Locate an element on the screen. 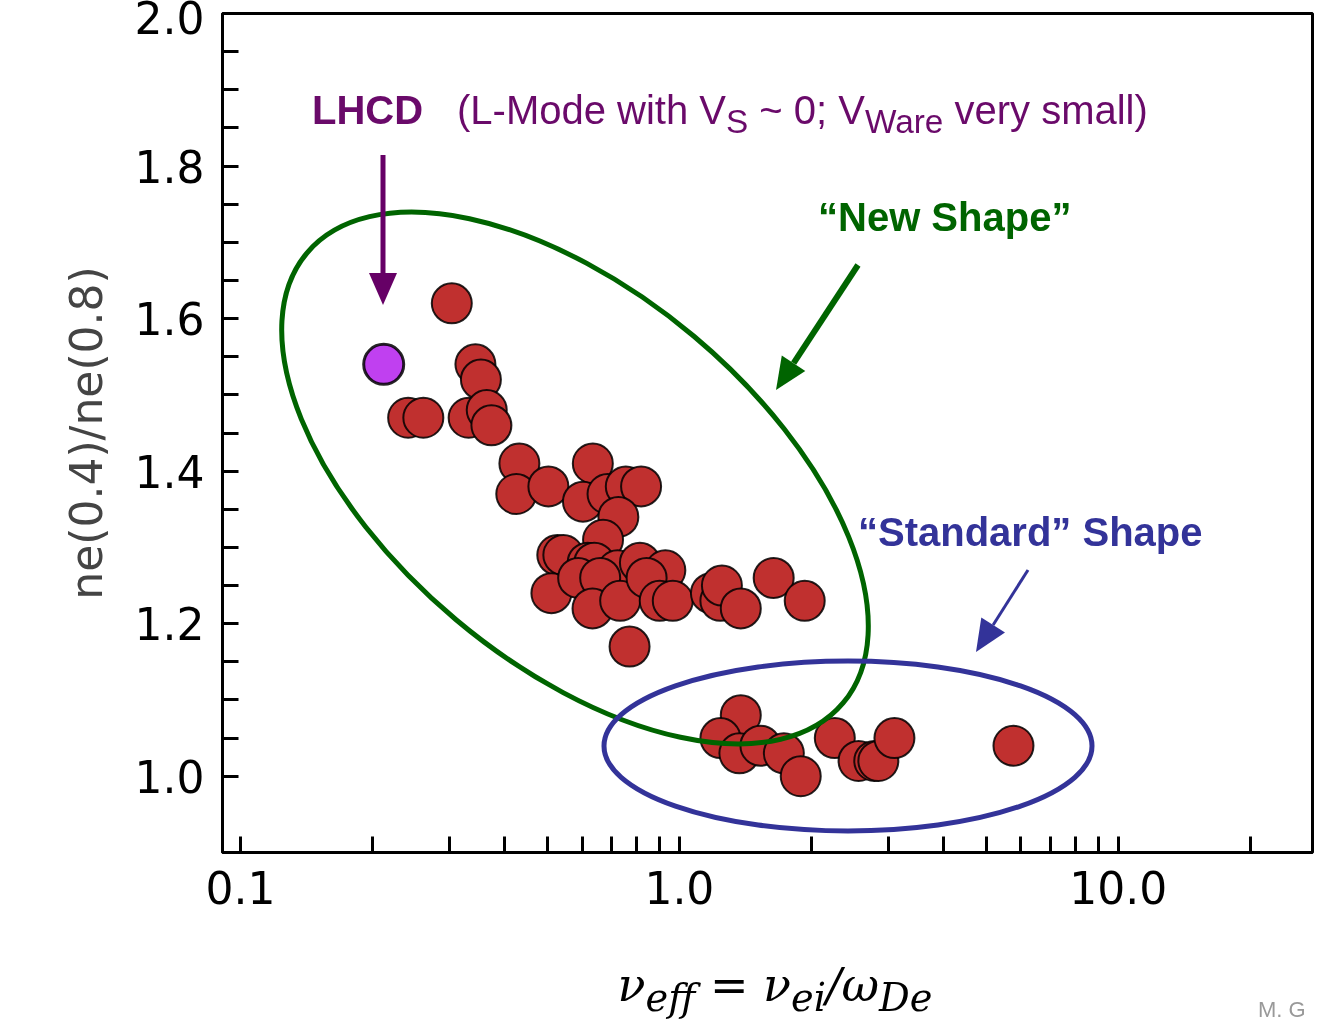  y-tick-label: 1.6 is located at coordinates (169, 320).